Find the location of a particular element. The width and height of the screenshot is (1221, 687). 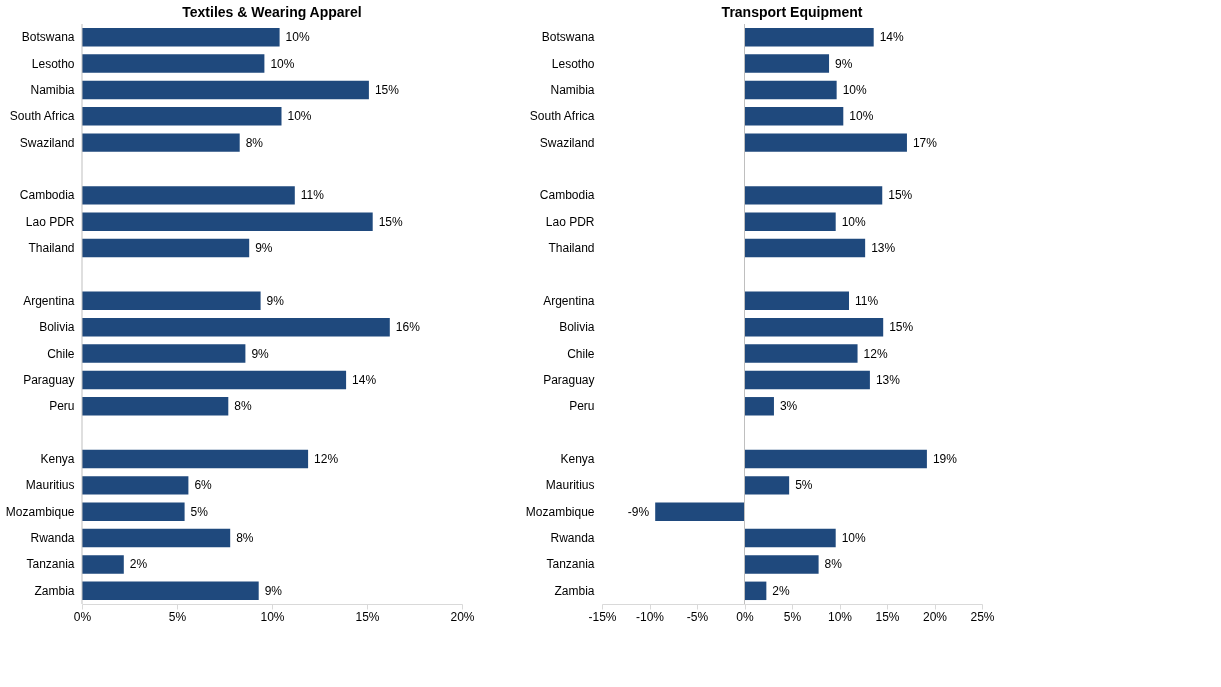

y-tick-label: Swaziland is located at coordinates (567, 142).